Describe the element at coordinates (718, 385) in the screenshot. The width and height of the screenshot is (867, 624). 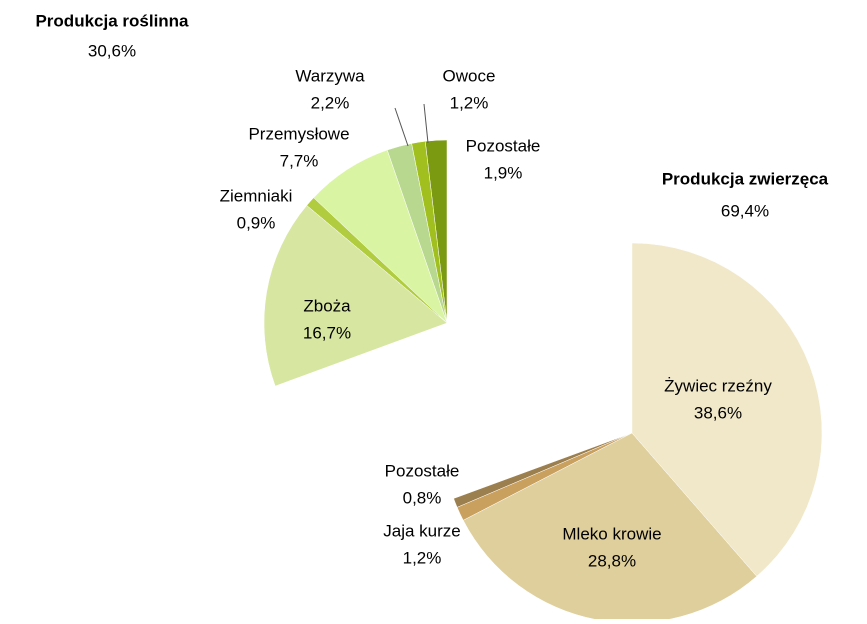
I see `slice-label: Żywiec rzeźny` at that location.